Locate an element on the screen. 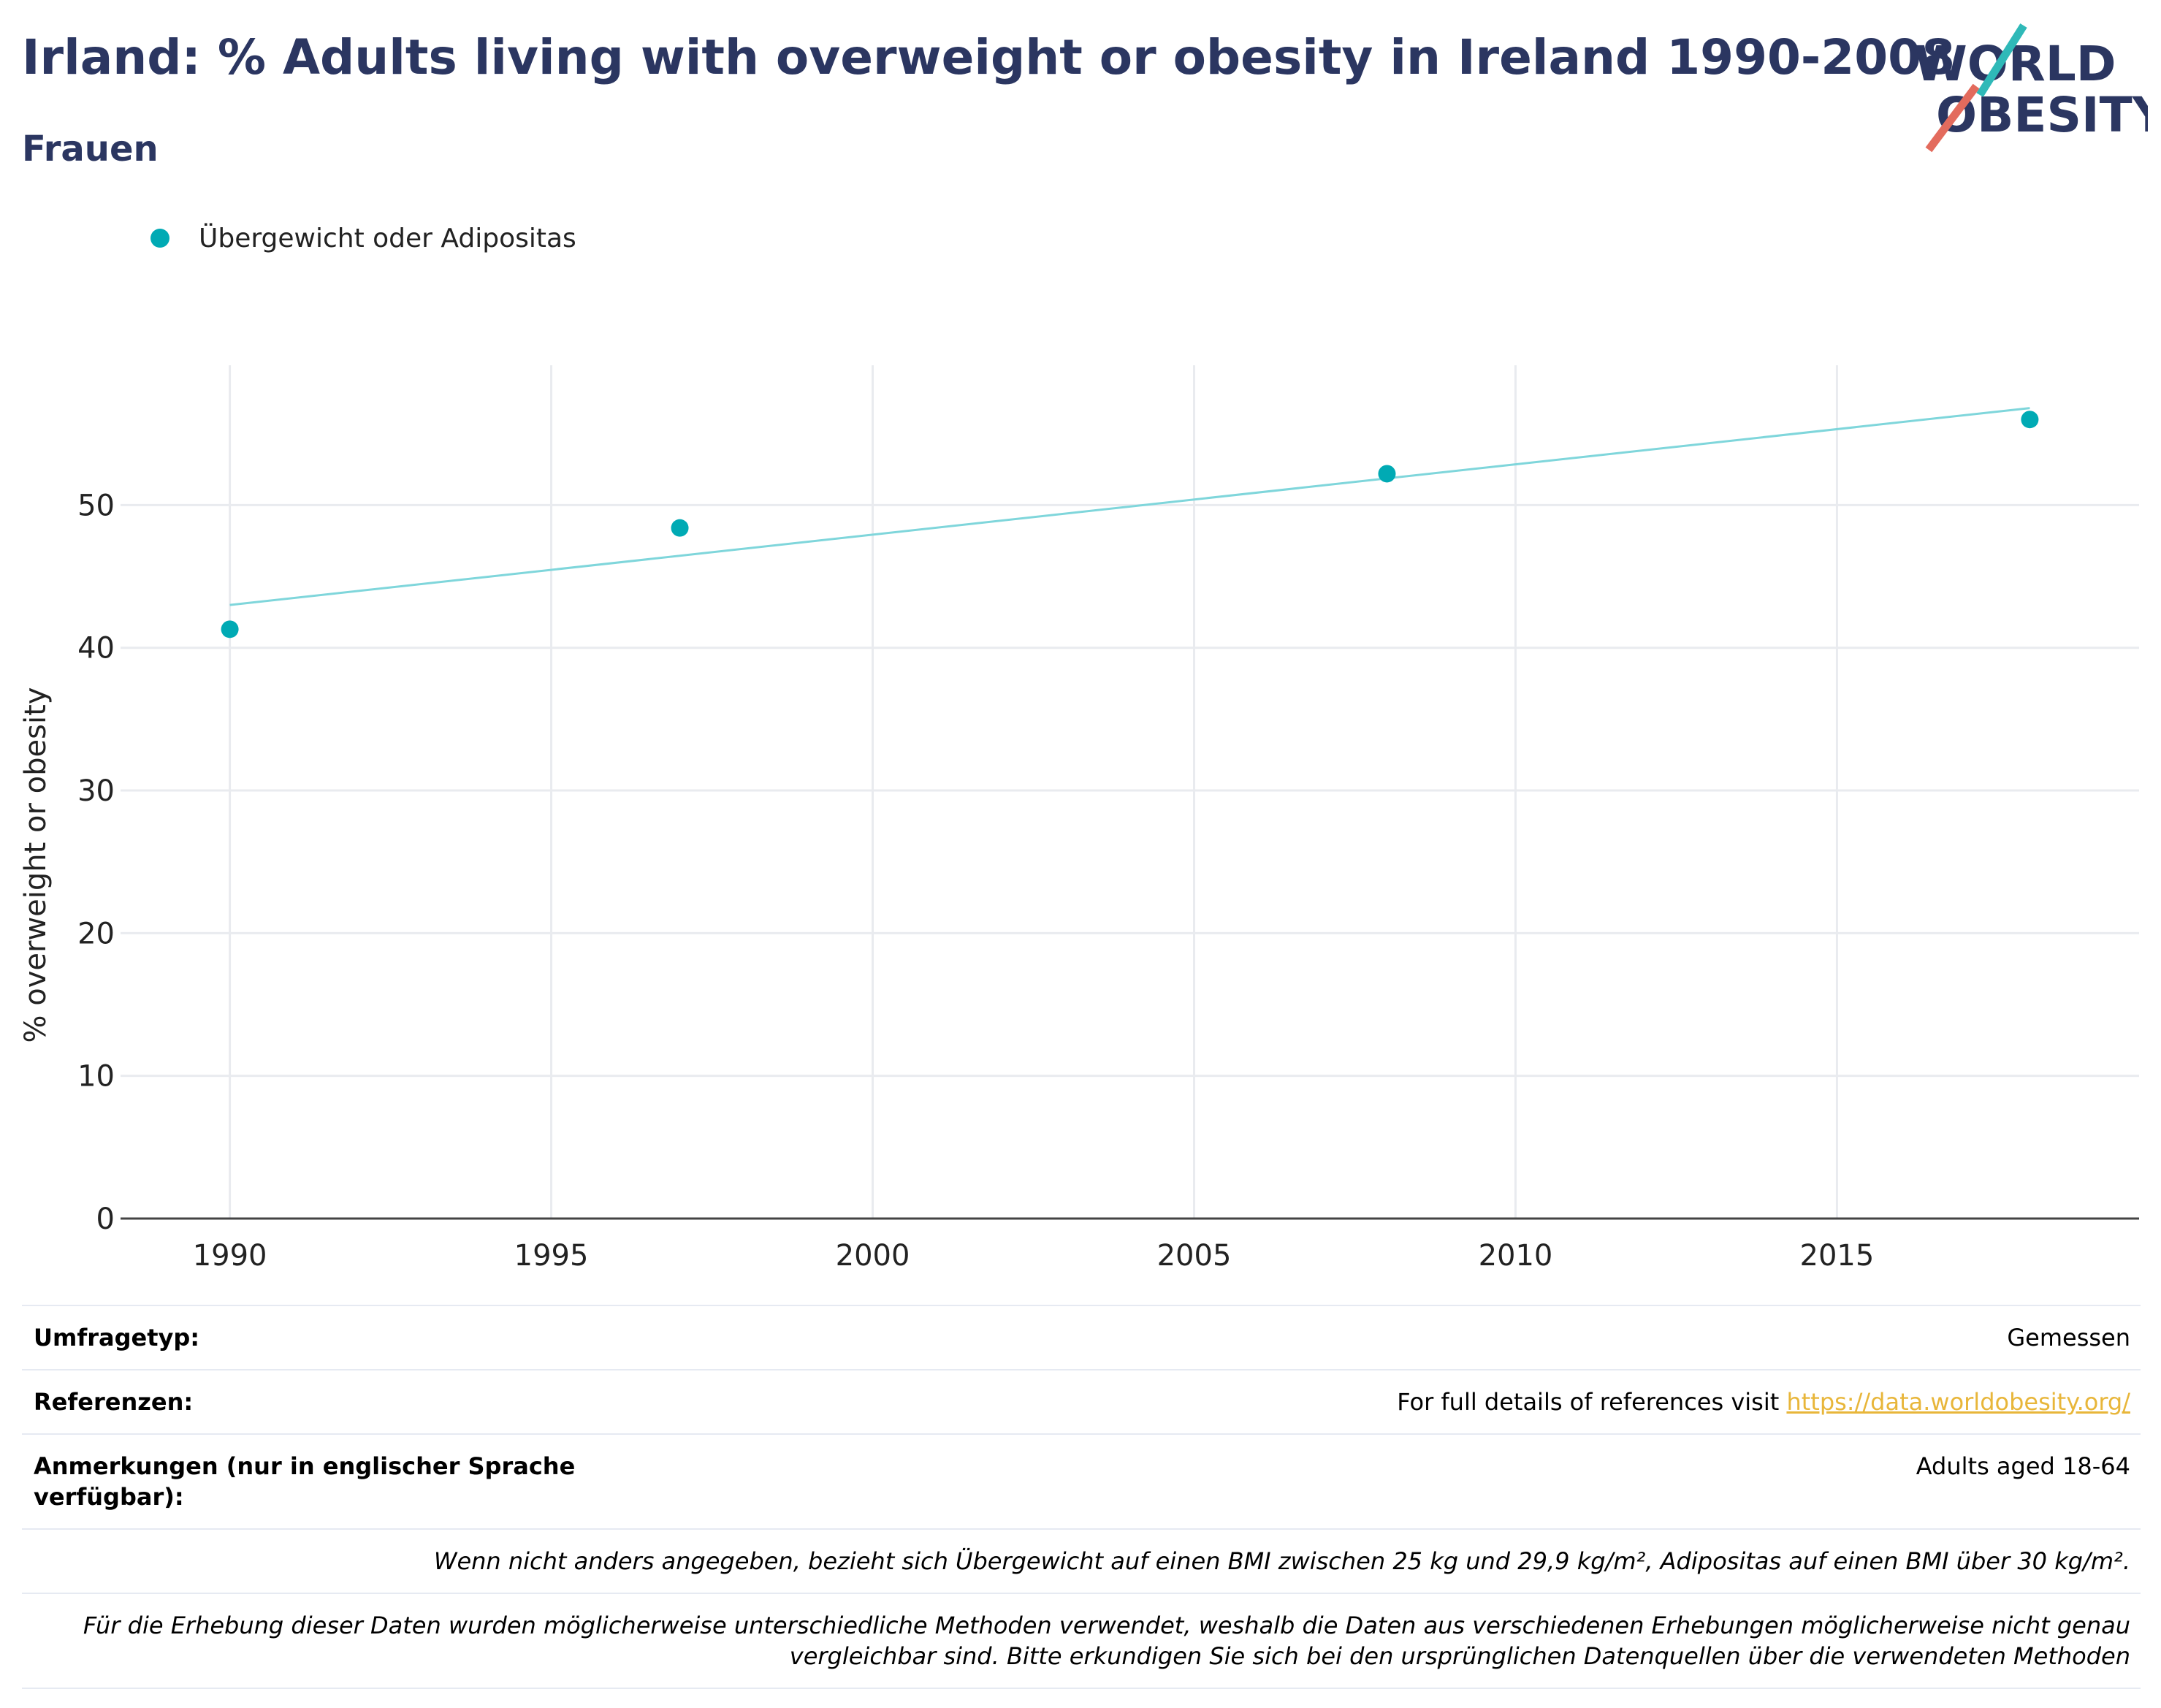 The height and width of the screenshot is (1708, 2161). y-tick-label: 10 is located at coordinates (96, 1077).